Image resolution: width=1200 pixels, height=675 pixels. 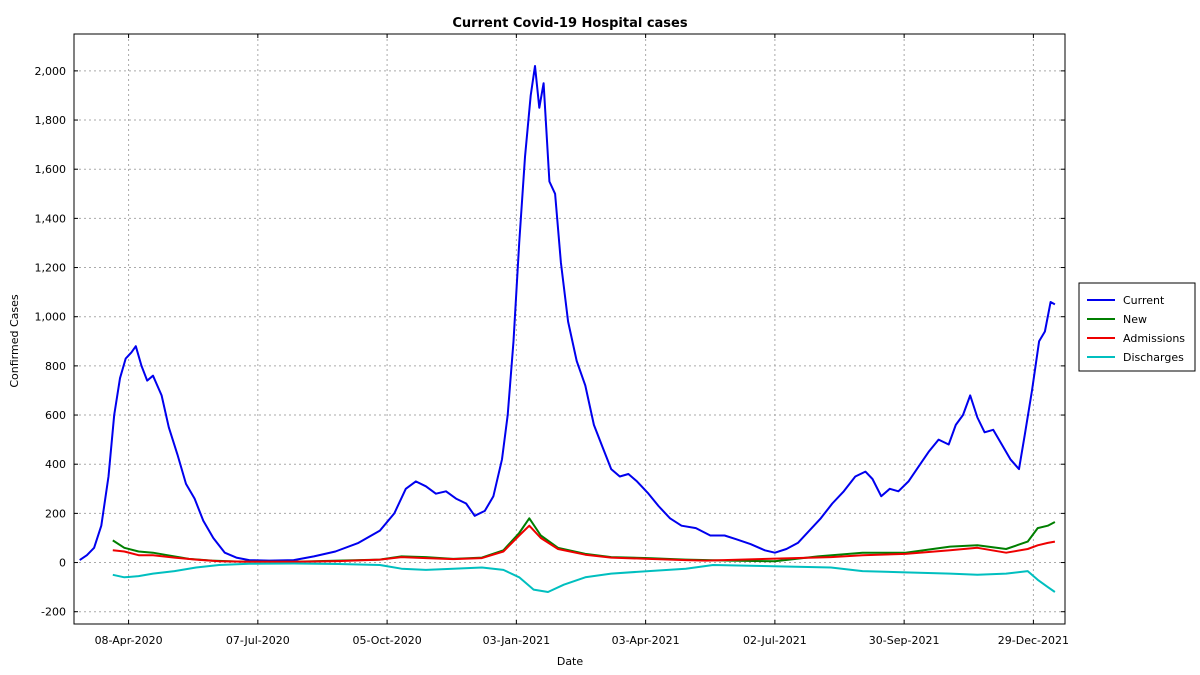 I want to click on y-tick-label: 1,400, so click(x=51, y=218).